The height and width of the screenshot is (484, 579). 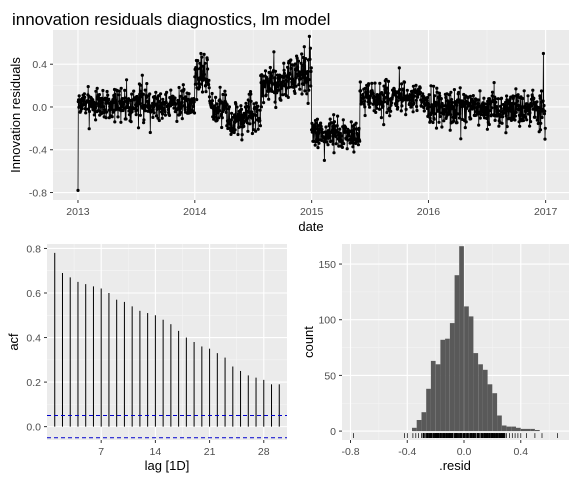 I want to click on y-tick-label: 0.4, so click(x=33, y=339).